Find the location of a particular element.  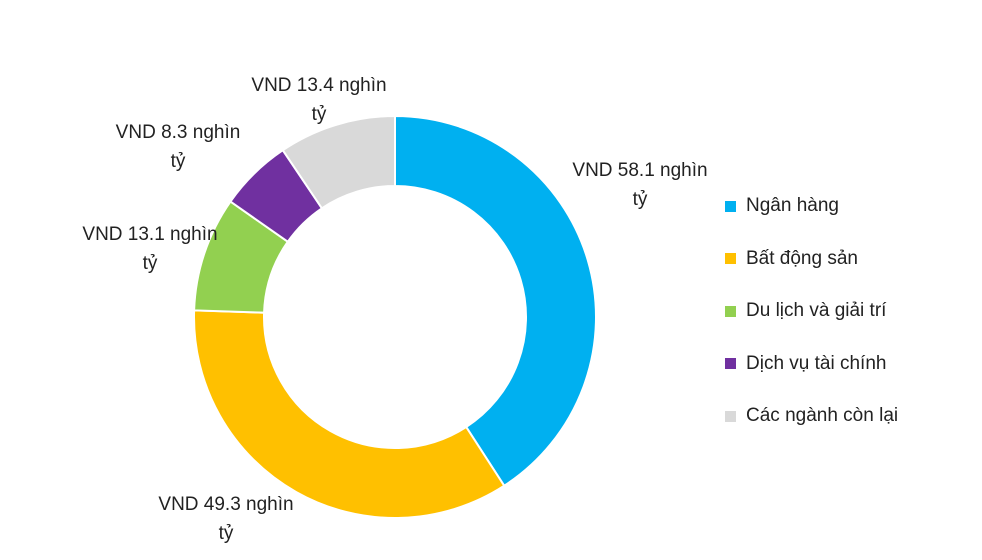

legend-item-dich-vu-tai-chinh: Dịch vụ tài chính is located at coordinates (811, 364).